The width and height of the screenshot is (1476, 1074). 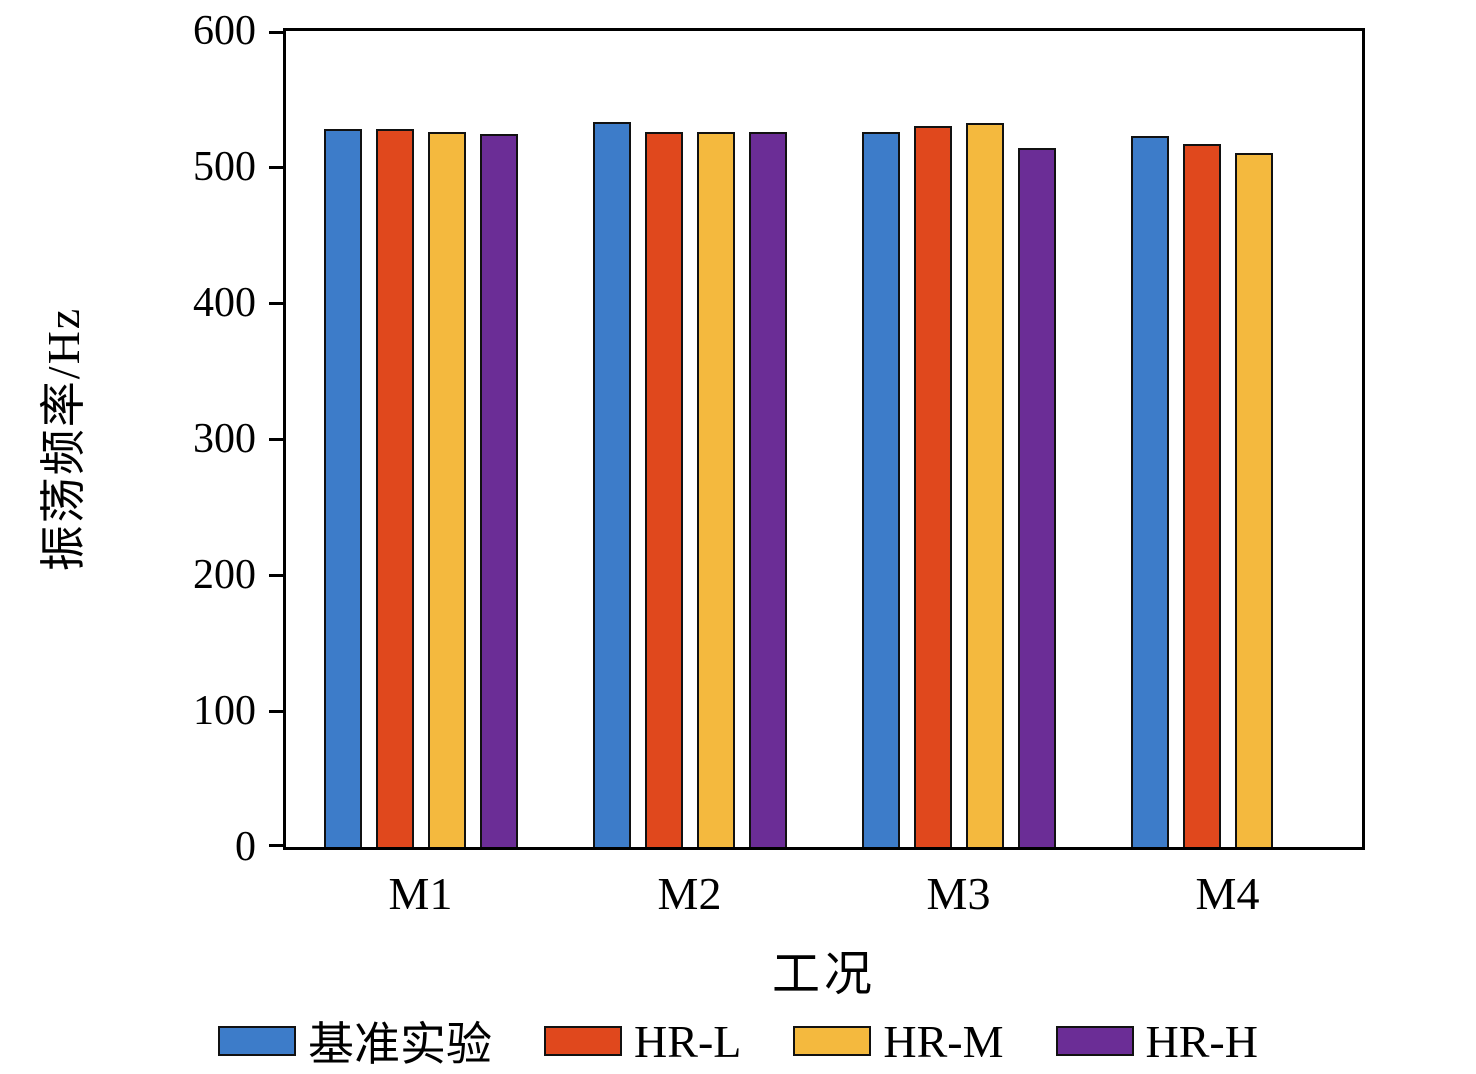 I want to click on y-tick-label: 0, so click(x=245, y=847).